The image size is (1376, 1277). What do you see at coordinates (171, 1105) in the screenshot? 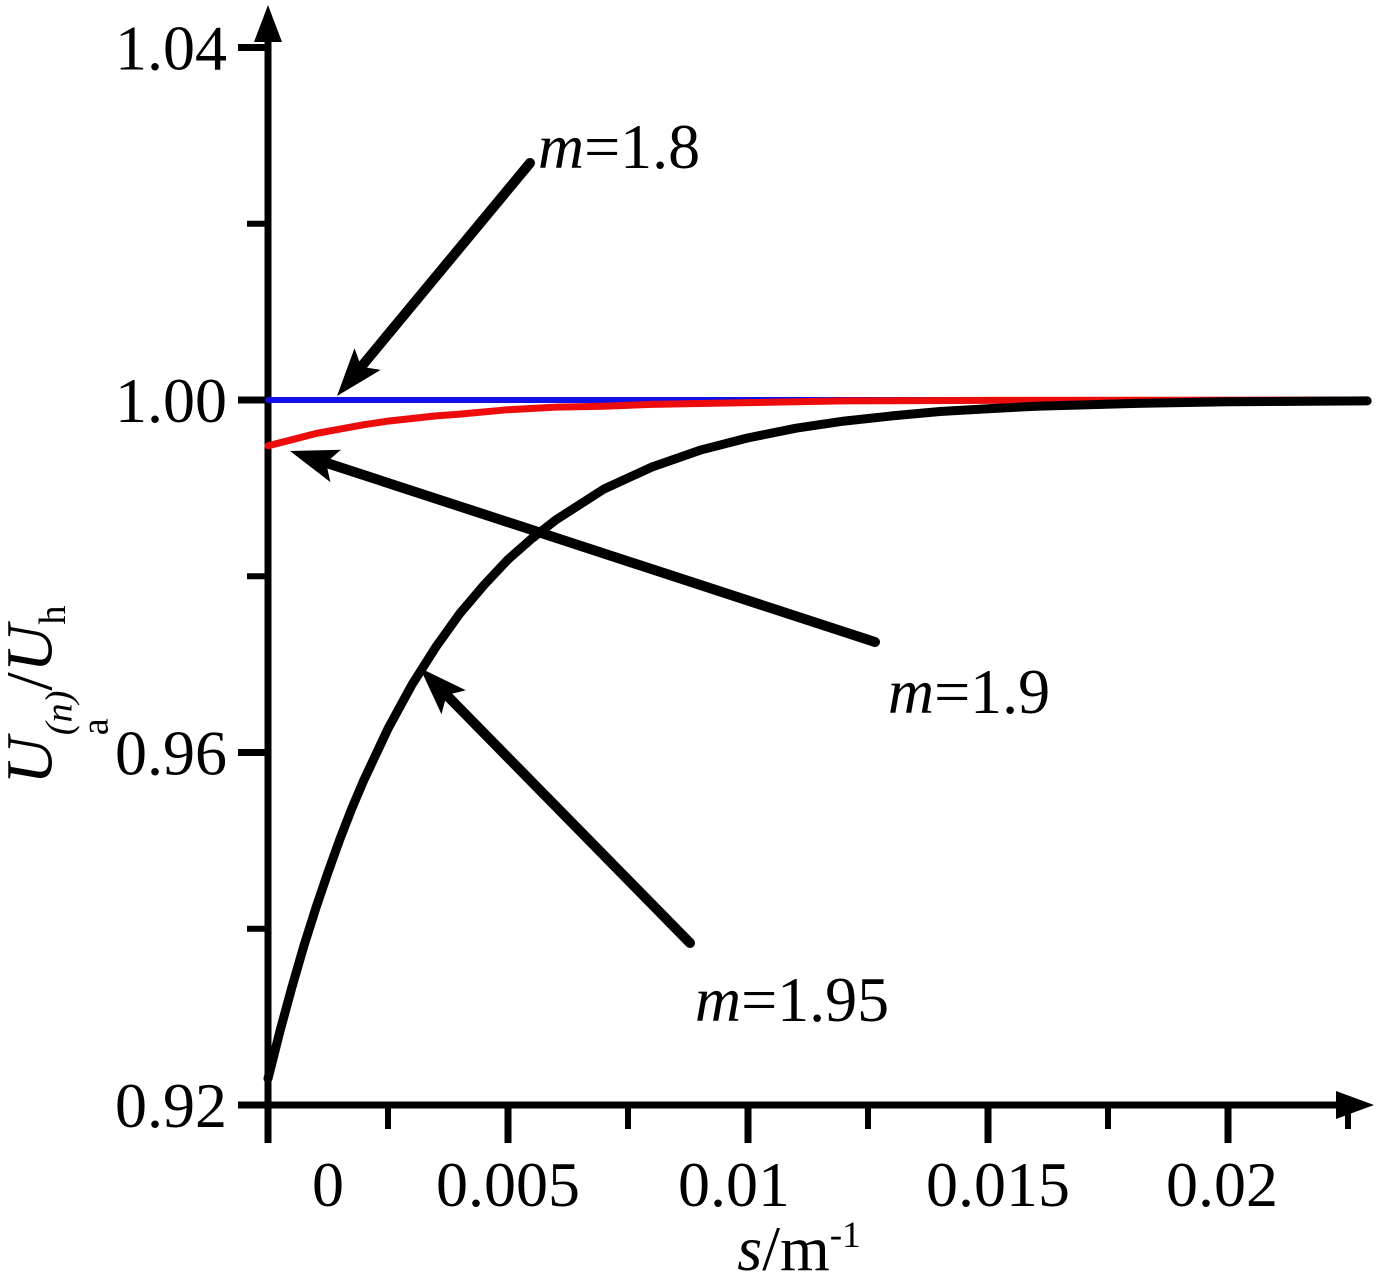
I see `y-tick-label: 0.92` at bounding box center [171, 1105].